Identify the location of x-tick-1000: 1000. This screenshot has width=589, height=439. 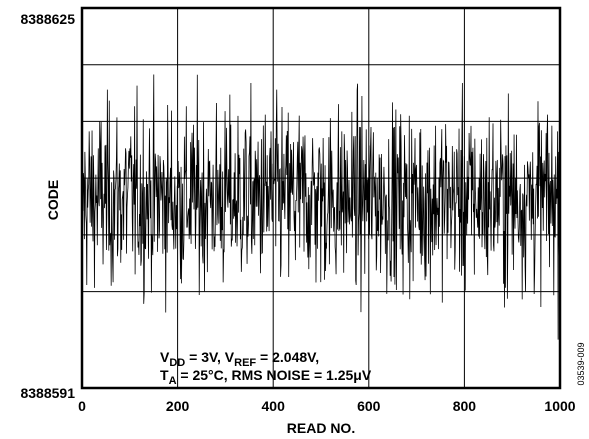
(559, 406).